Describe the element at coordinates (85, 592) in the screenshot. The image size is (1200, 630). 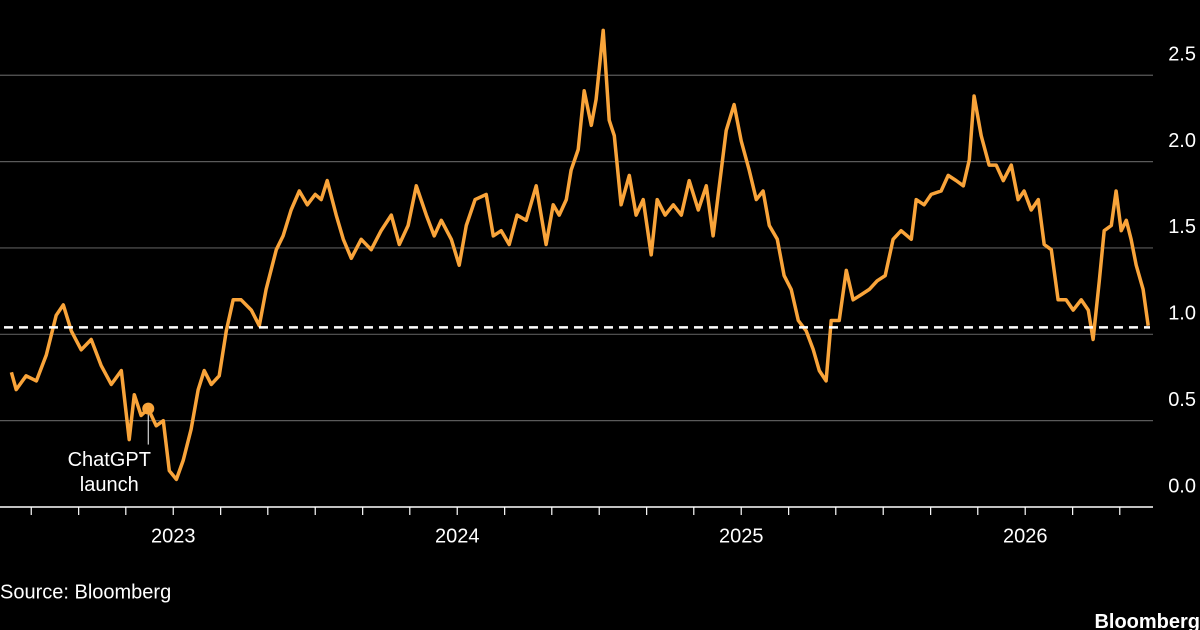
I see `source: Source: Bloomberg` at that location.